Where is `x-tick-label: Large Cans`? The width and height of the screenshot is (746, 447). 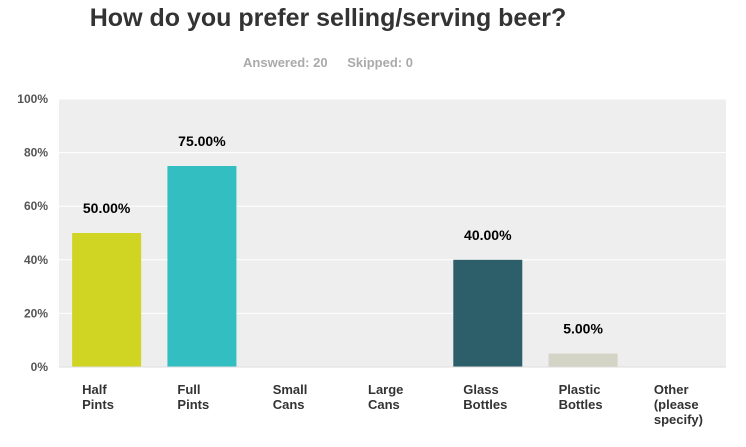 x-tick-label: Large Cans is located at coordinates (385, 397).